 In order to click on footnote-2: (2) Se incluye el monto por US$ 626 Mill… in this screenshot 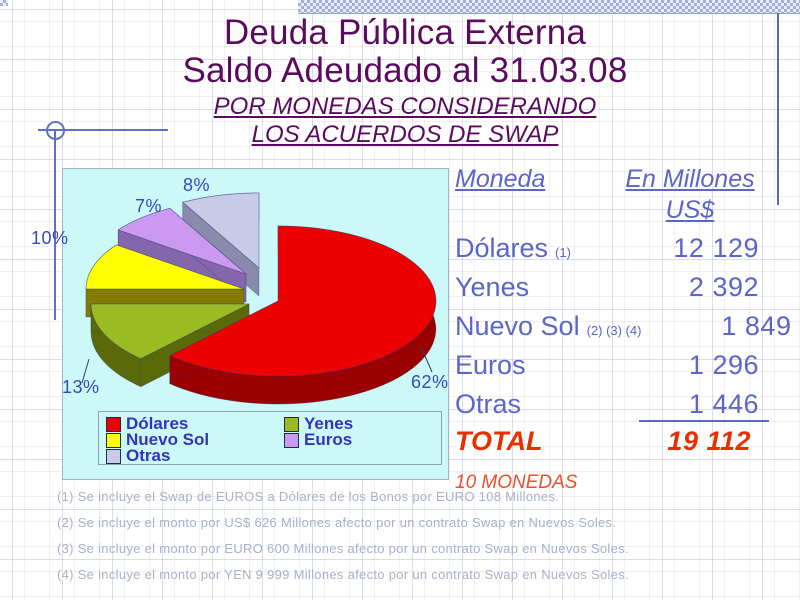, I will do `click(337, 522)`.